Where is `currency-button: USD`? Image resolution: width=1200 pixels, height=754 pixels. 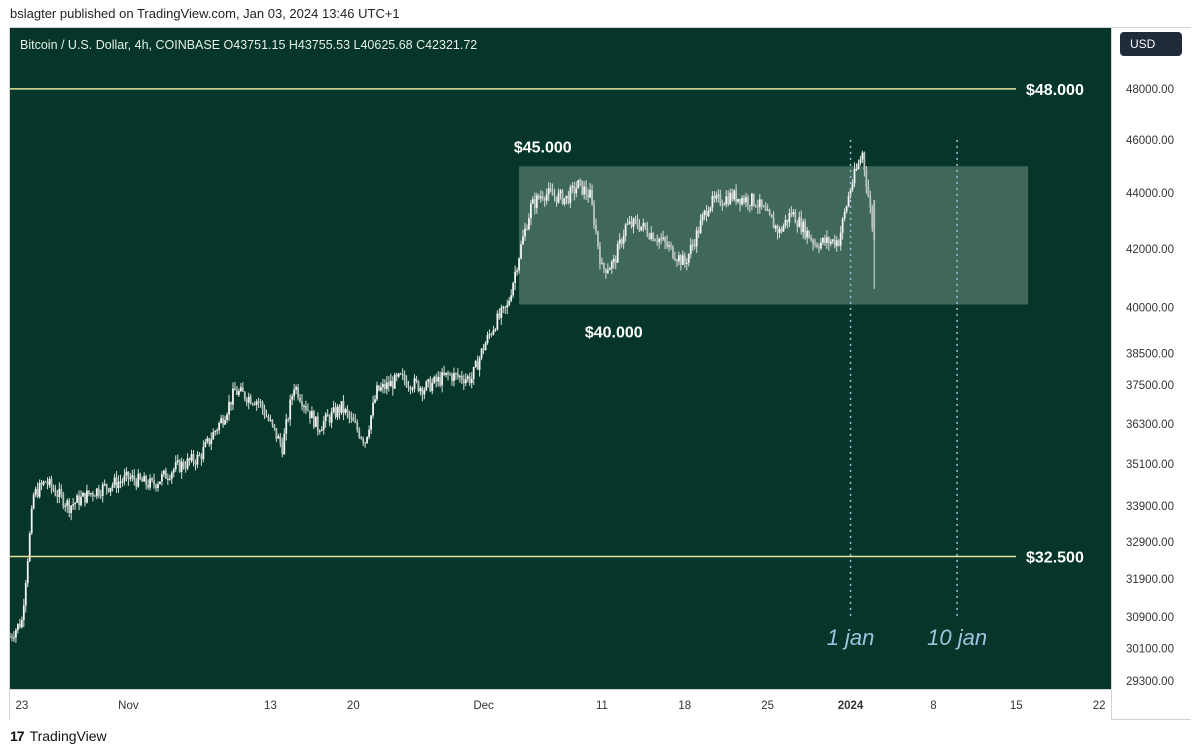
currency-button: USD is located at coordinates (1151, 44).